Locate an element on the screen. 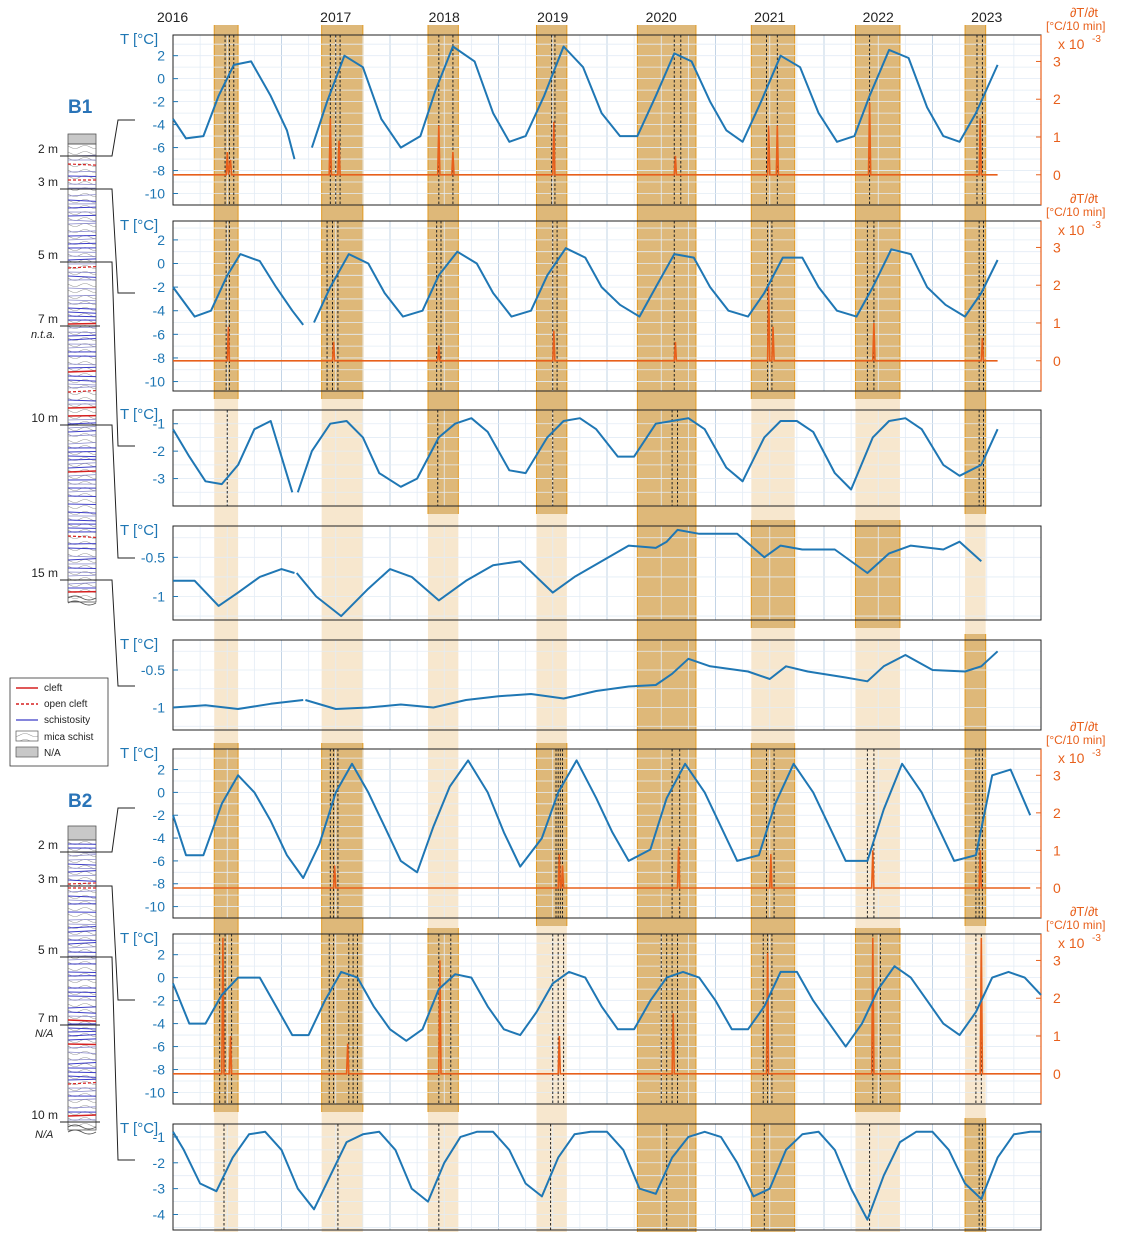  year-label-2021: 2021 is located at coordinates (769, 17).